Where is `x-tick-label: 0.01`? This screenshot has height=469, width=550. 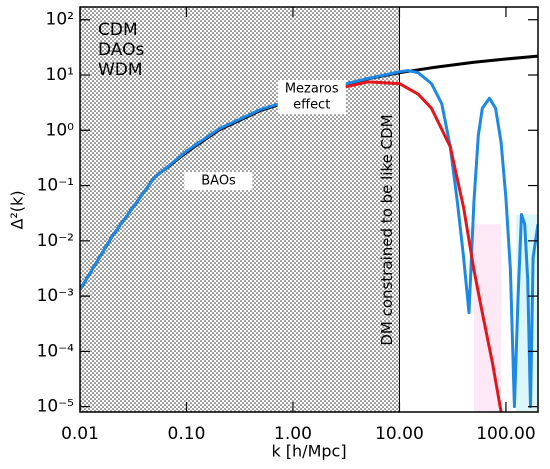
x-tick-label: 0.01 is located at coordinates (80, 434).